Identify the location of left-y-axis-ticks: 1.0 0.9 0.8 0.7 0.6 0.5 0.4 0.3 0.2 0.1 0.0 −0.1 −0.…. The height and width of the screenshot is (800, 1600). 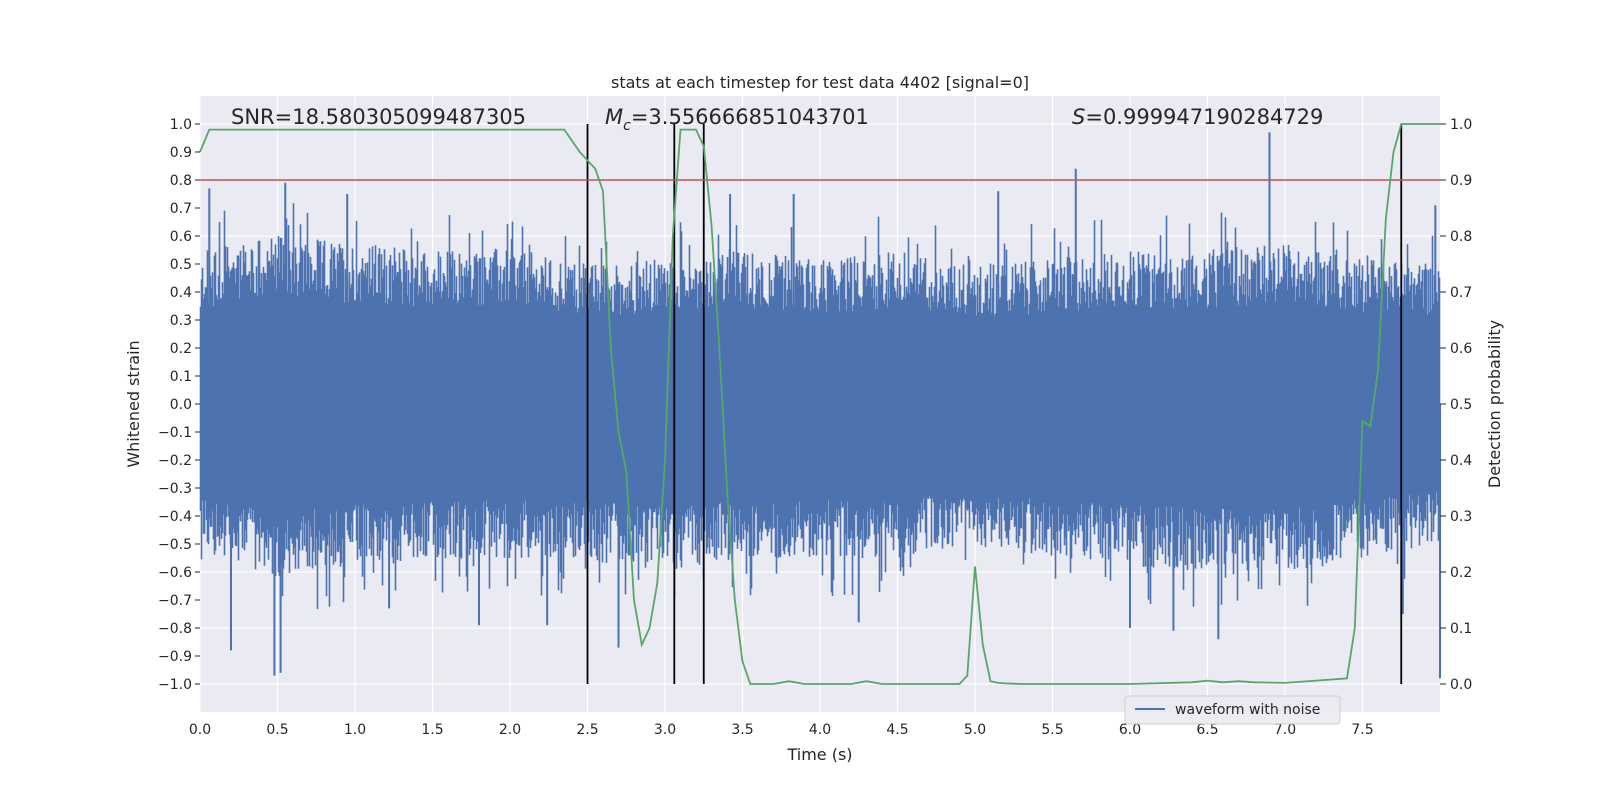
(179, 405).